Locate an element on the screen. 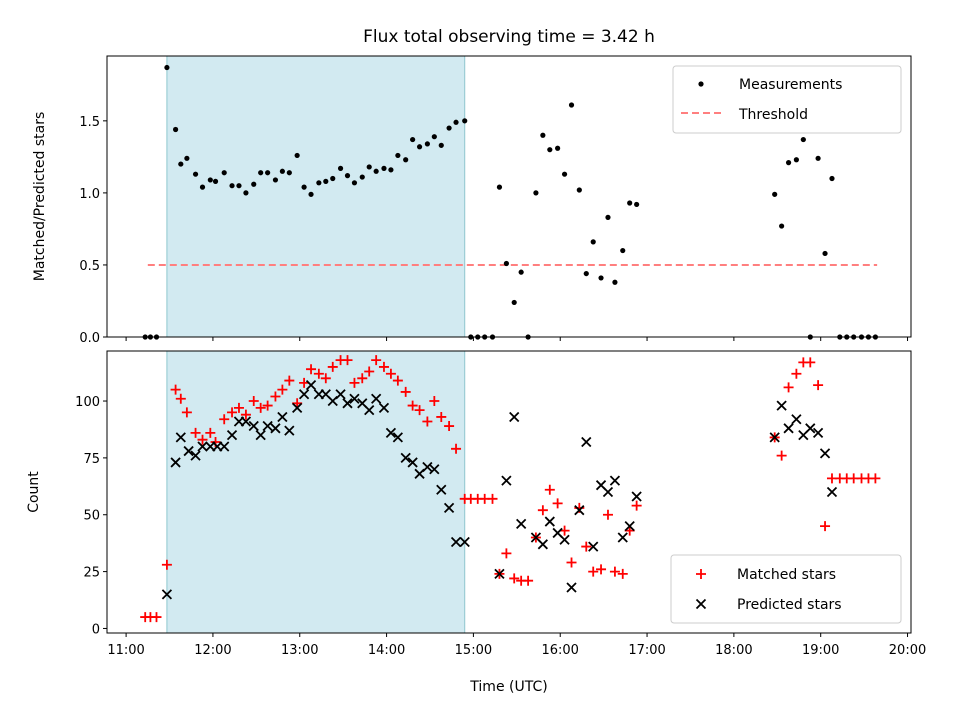 This screenshot has width=960, height=720. shaded-span-top is located at coordinates (316, 196).